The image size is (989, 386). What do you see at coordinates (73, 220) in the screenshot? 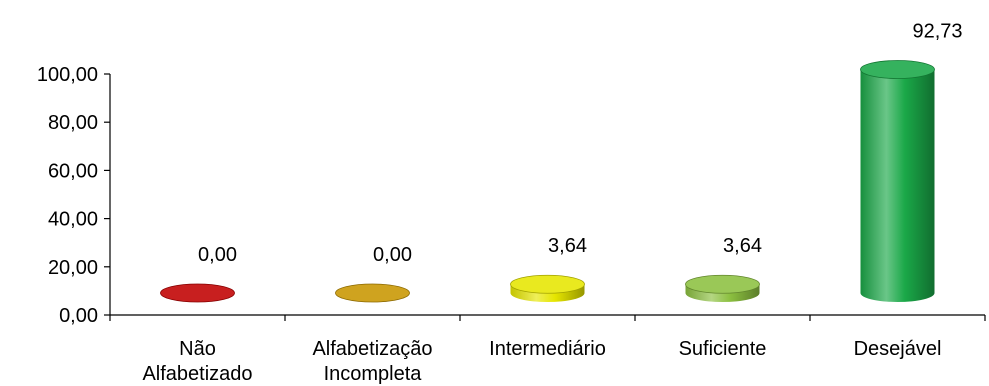
I see `y-tick-label: 40,00` at bounding box center [73, 220].